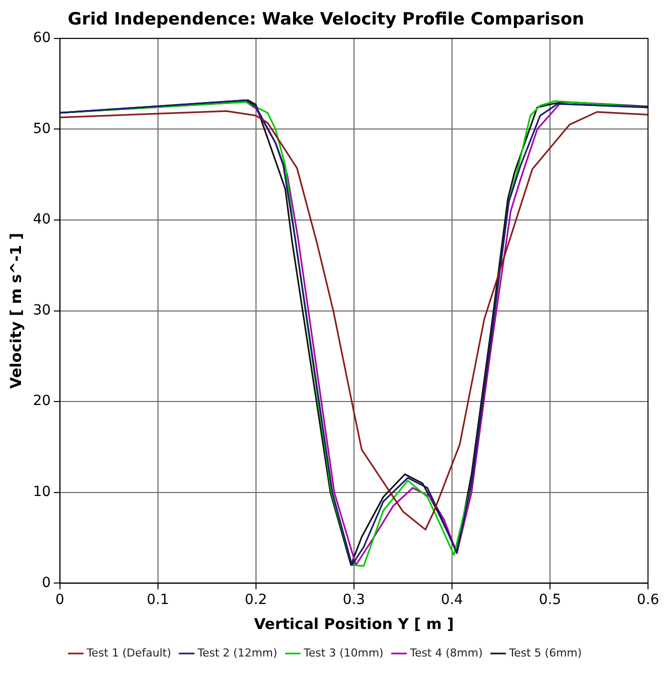 This screenshot has width=664, height=673. Describe the element at coordinates (256, 600) in the screenshot. I see `x-tick-label: 0.2` at that location.